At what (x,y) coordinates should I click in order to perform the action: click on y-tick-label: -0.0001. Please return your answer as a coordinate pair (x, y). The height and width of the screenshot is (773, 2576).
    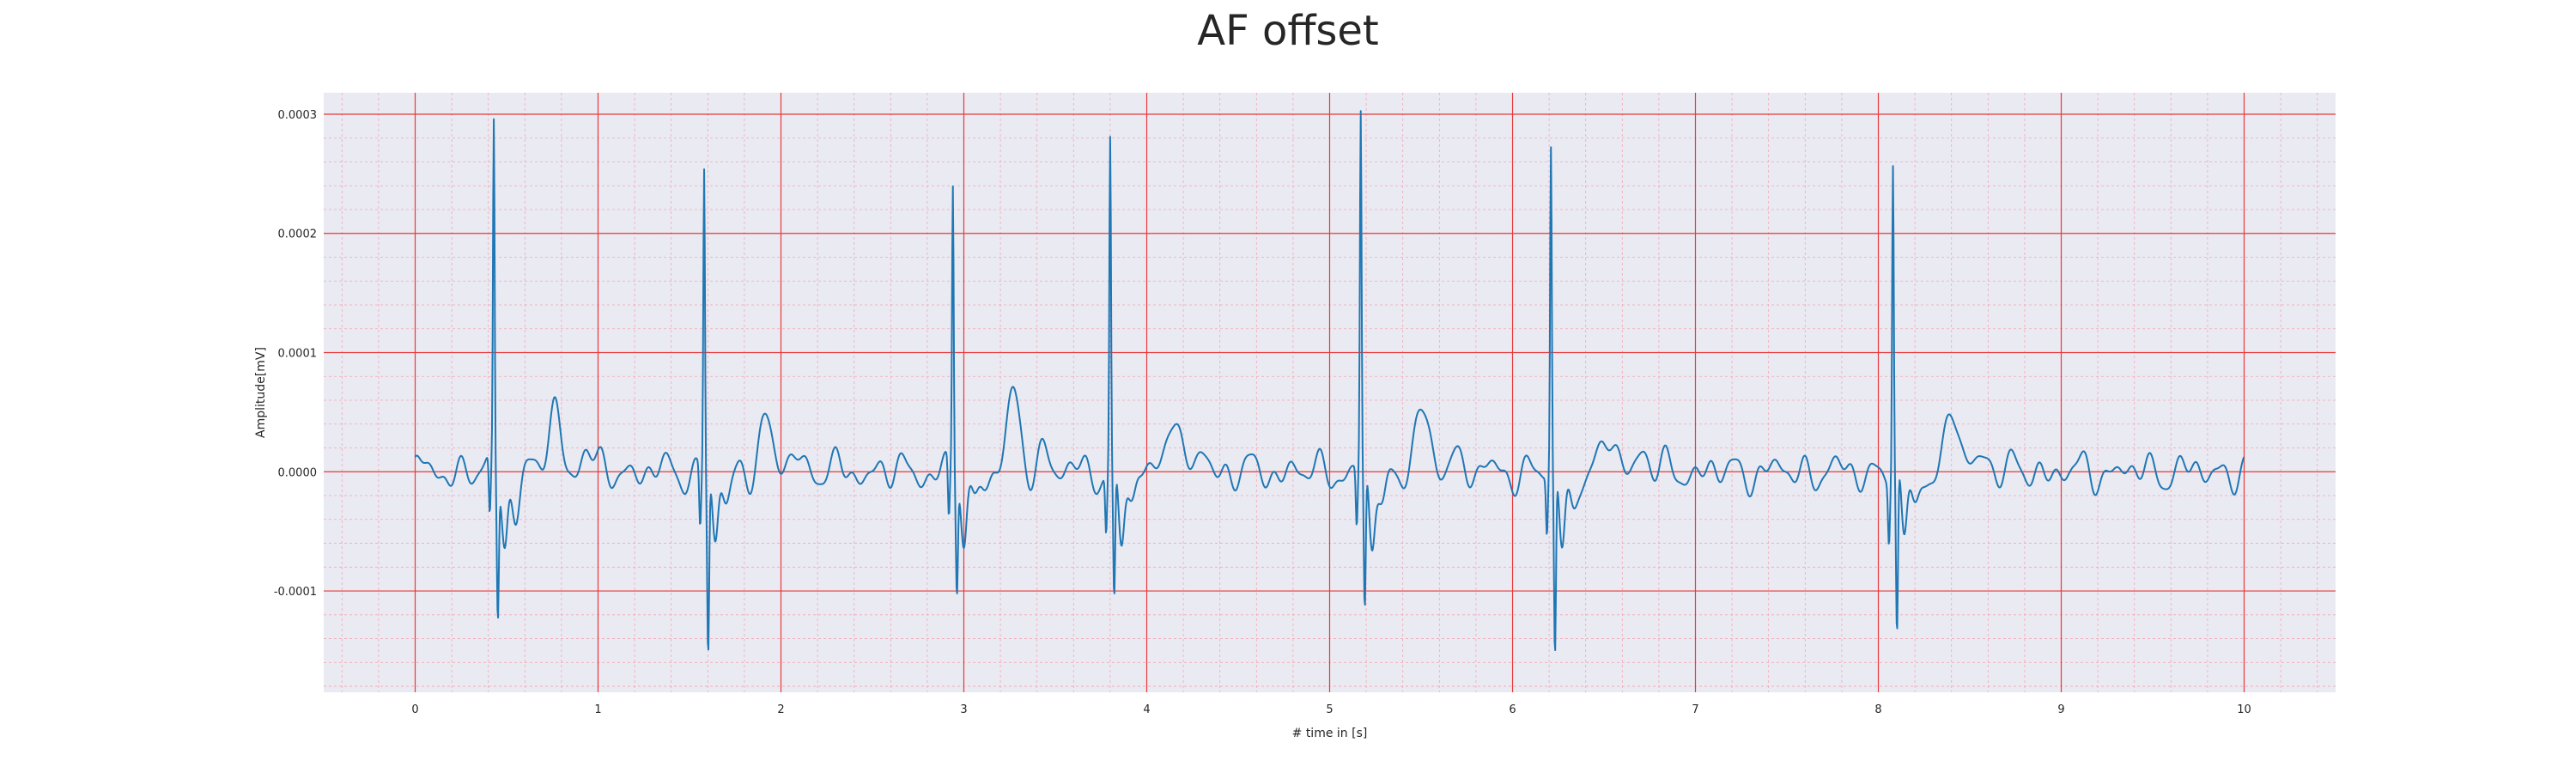
    Looking at the image, I should click on (295, 592).